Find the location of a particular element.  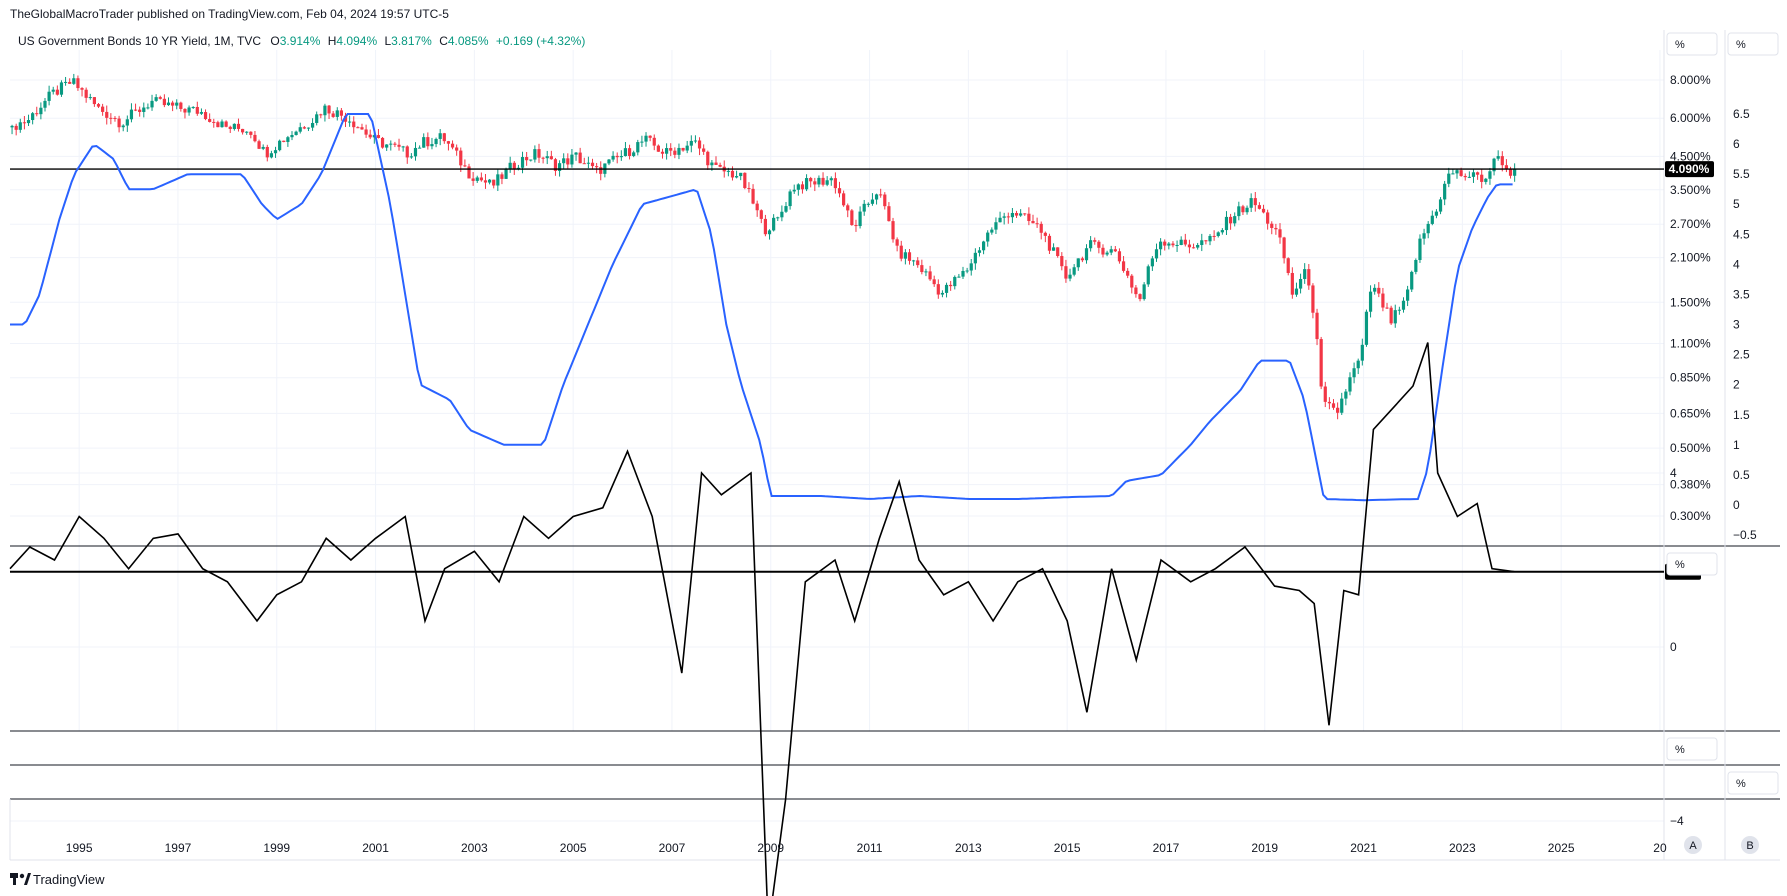

pane4-unit-box: % is located at coordinates (1753, 783).